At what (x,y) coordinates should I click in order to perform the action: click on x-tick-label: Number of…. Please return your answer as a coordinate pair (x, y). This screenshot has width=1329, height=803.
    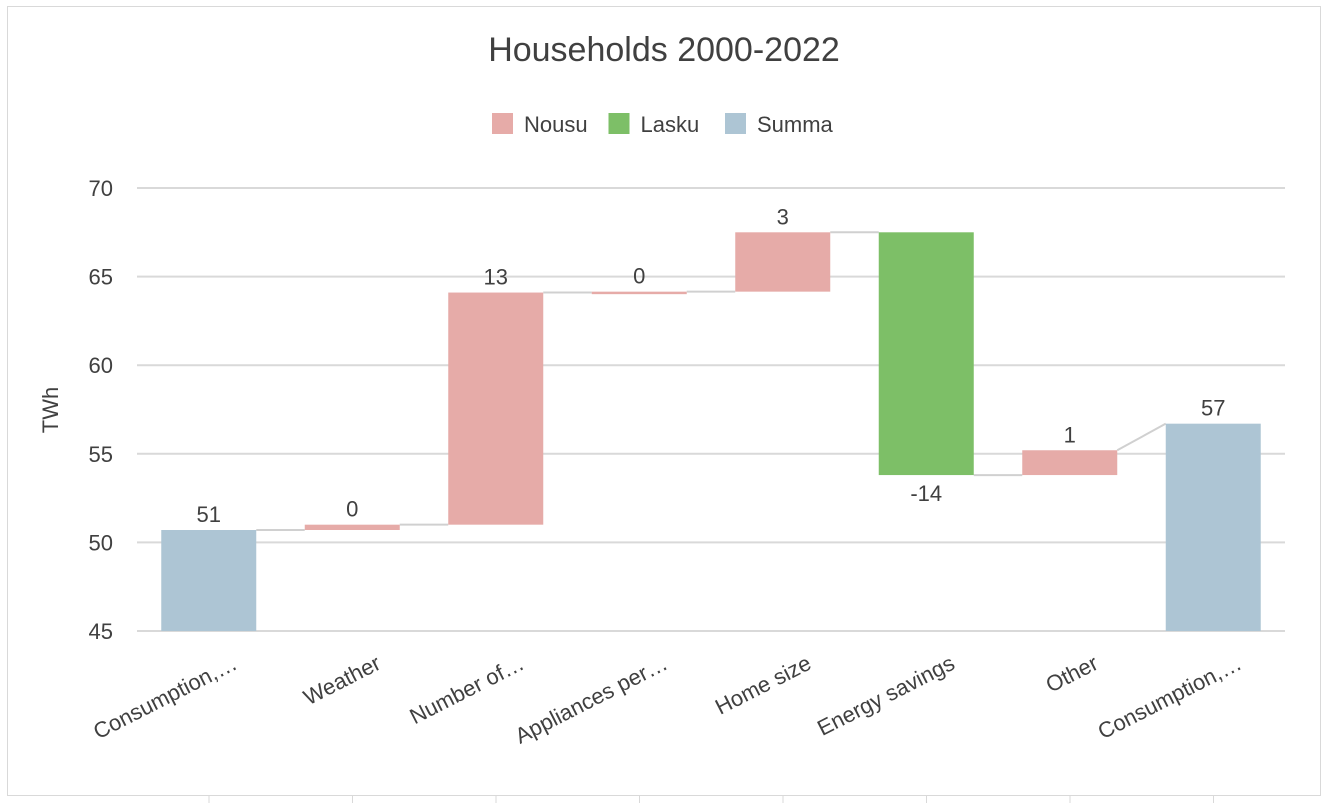
    Looking at the image, I should click on (467, 689).